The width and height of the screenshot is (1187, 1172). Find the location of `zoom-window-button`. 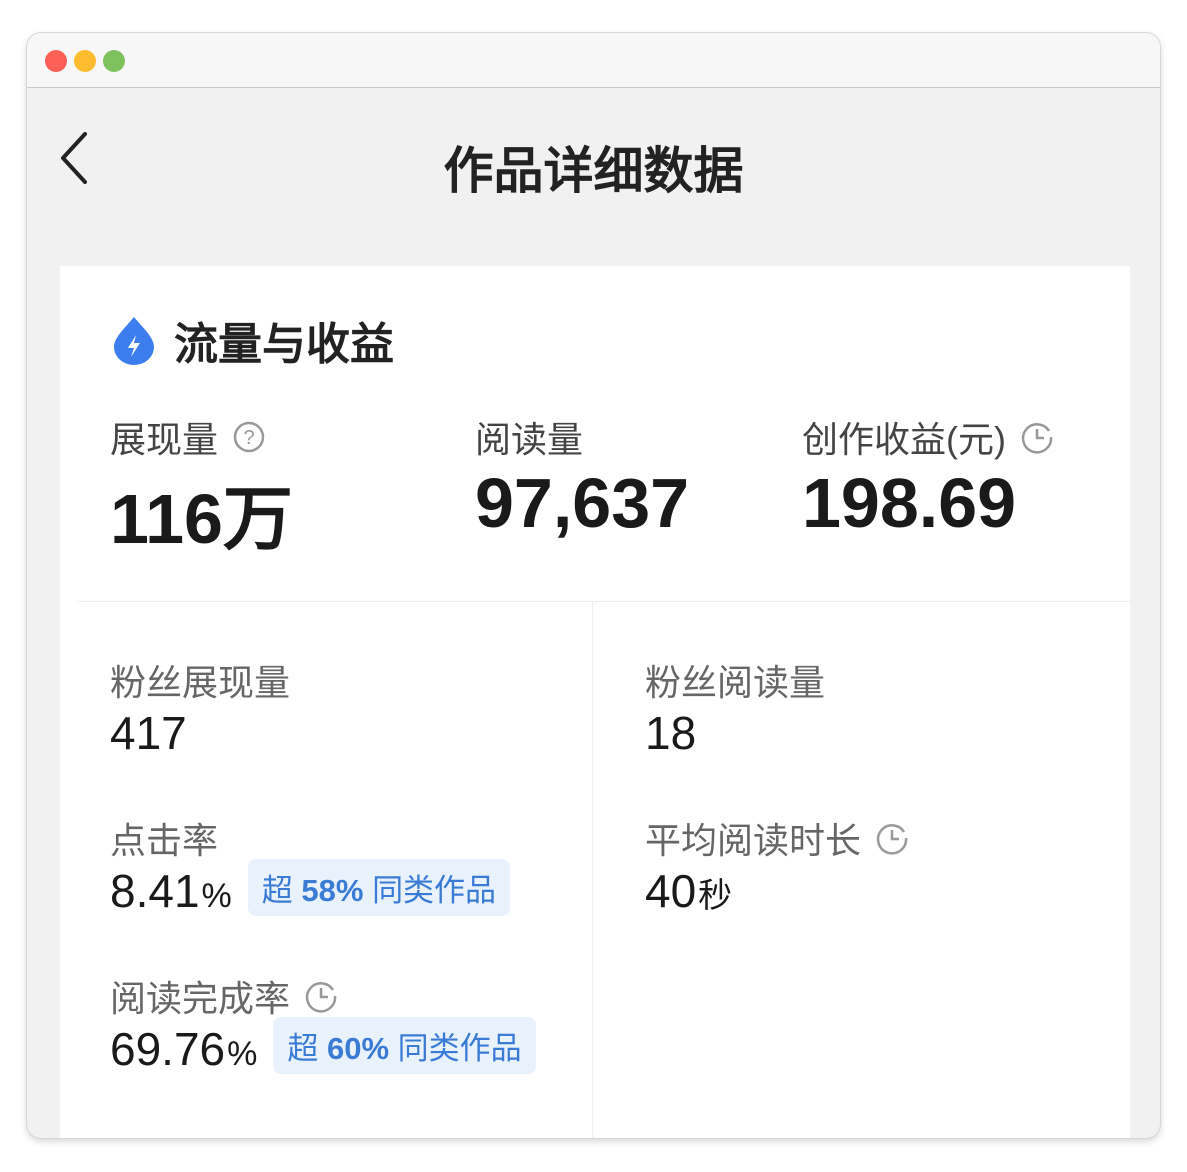

zoom-window-button is located at coordinates (114, 61).